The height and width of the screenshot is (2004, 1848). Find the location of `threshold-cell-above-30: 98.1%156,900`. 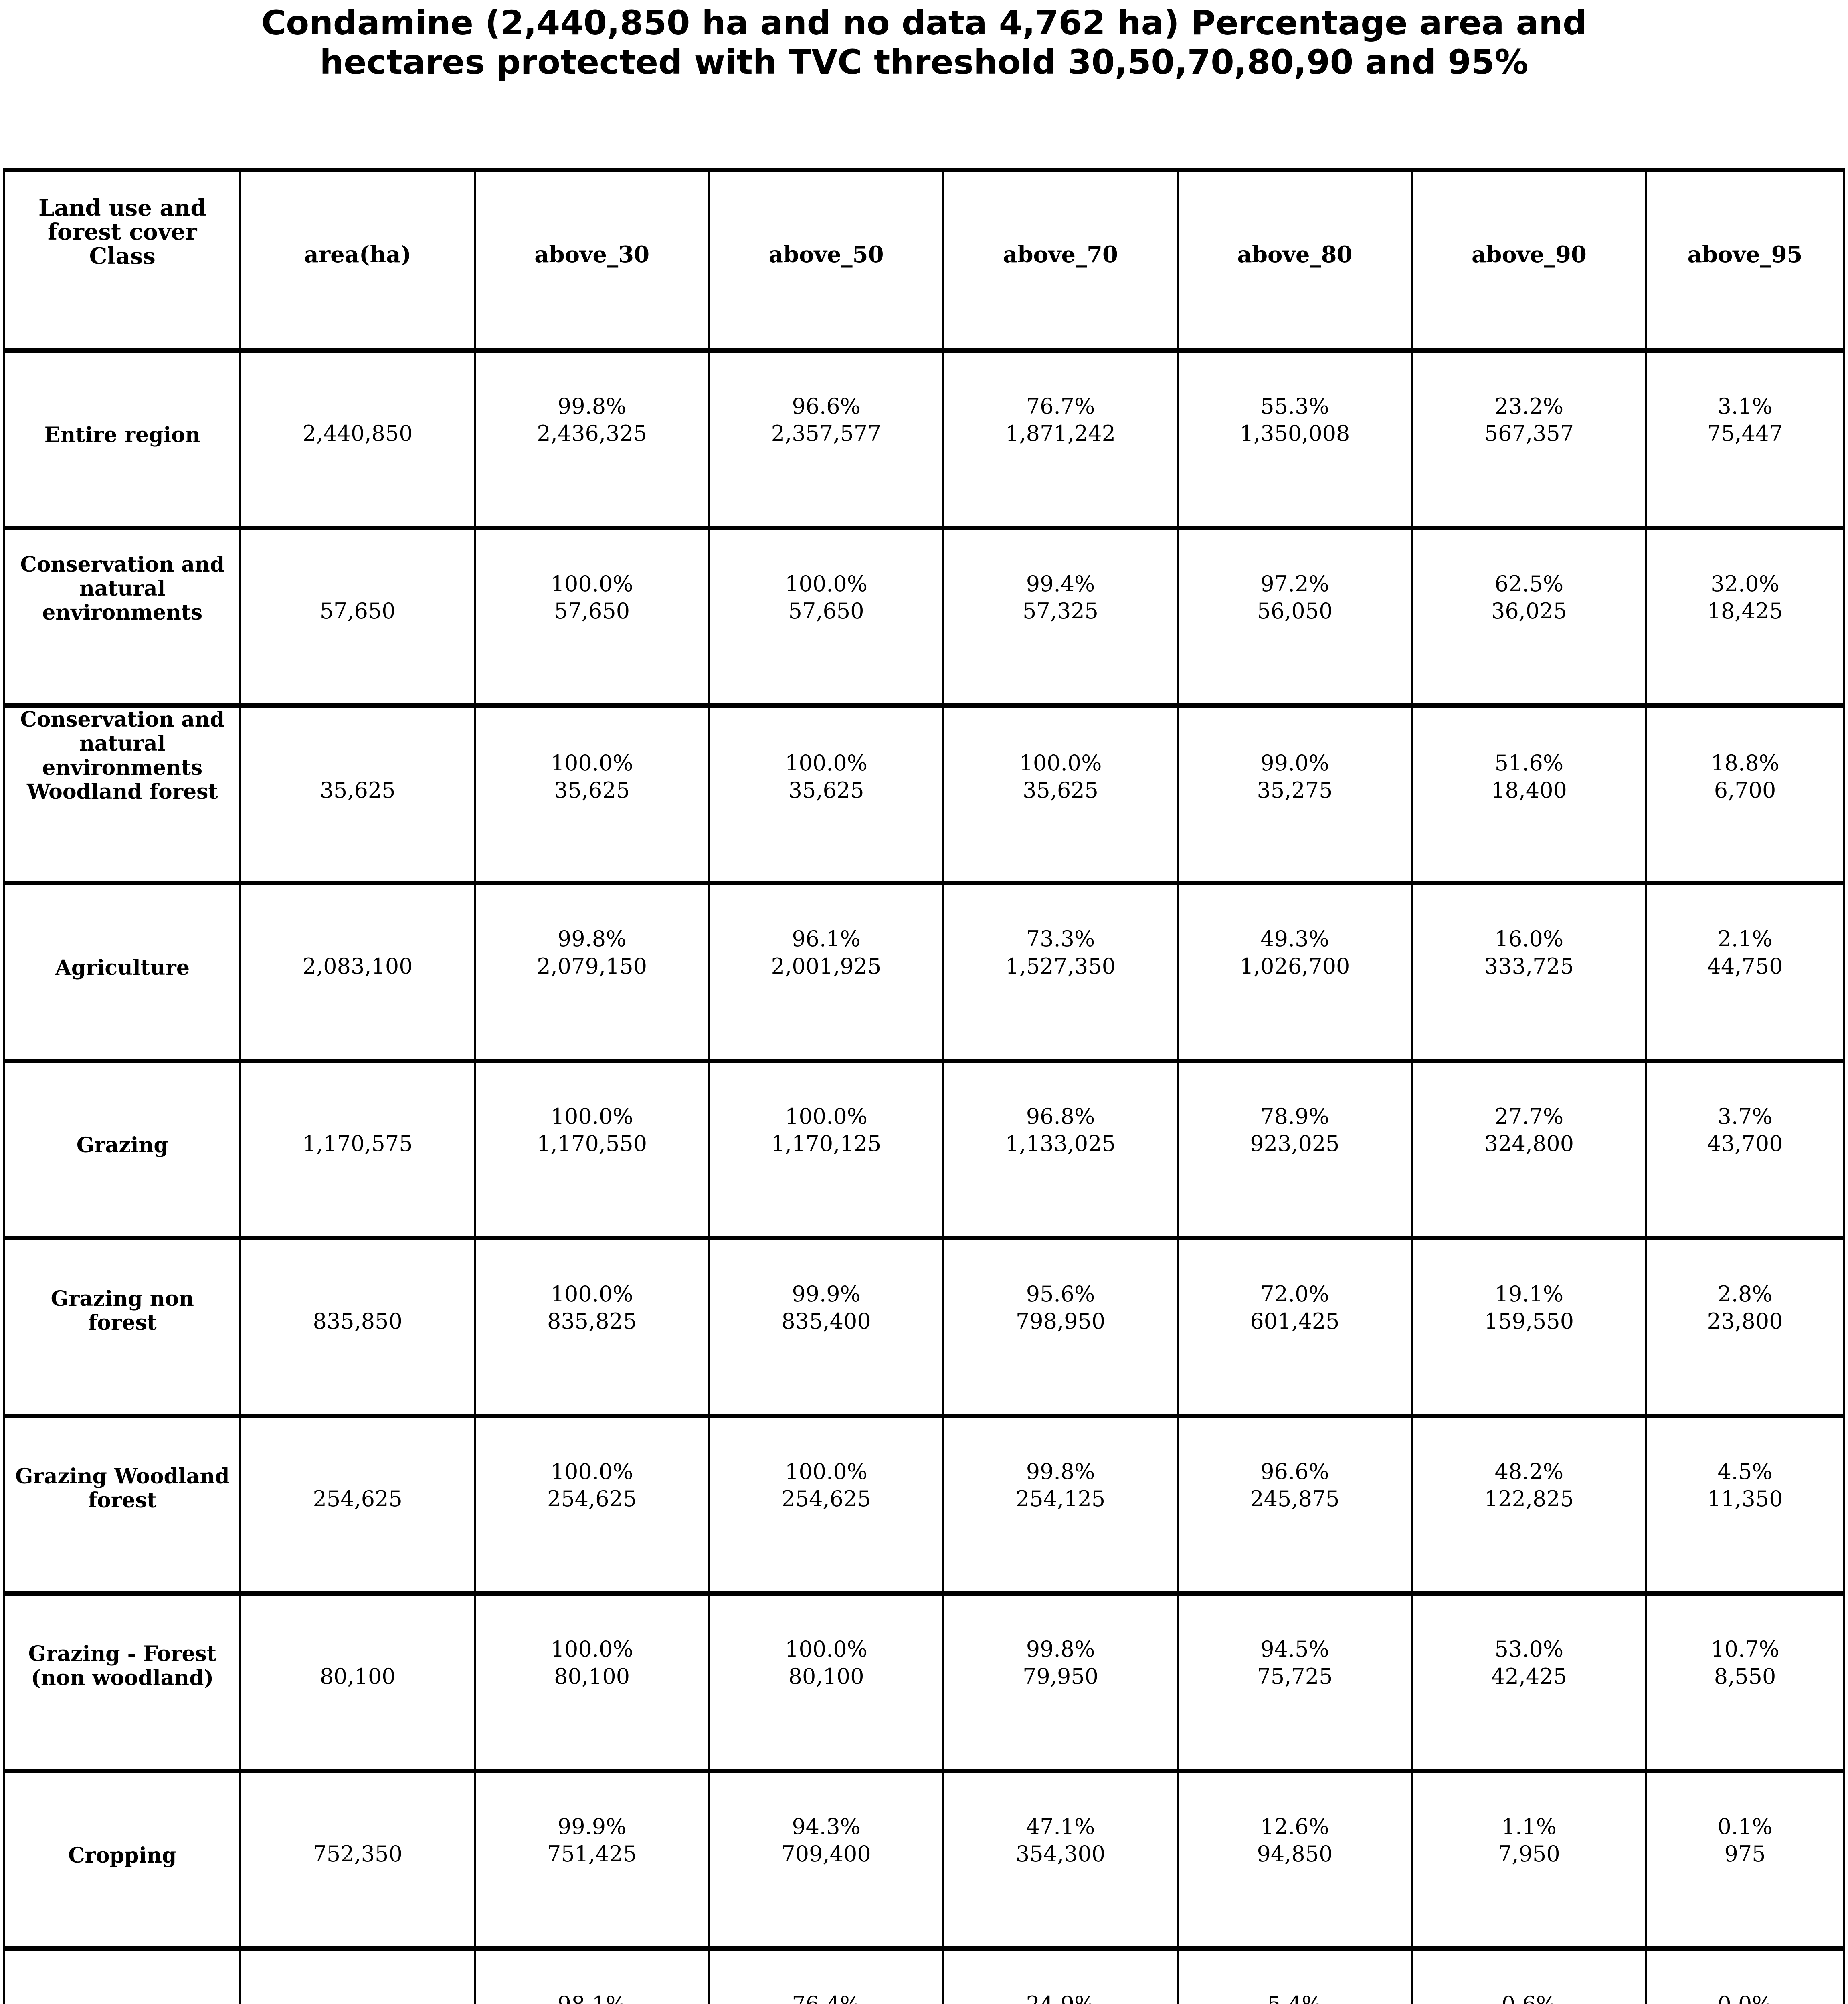

threshold-cell-above-30: 98.1%156,900 is located at coordinates (590, 1977).